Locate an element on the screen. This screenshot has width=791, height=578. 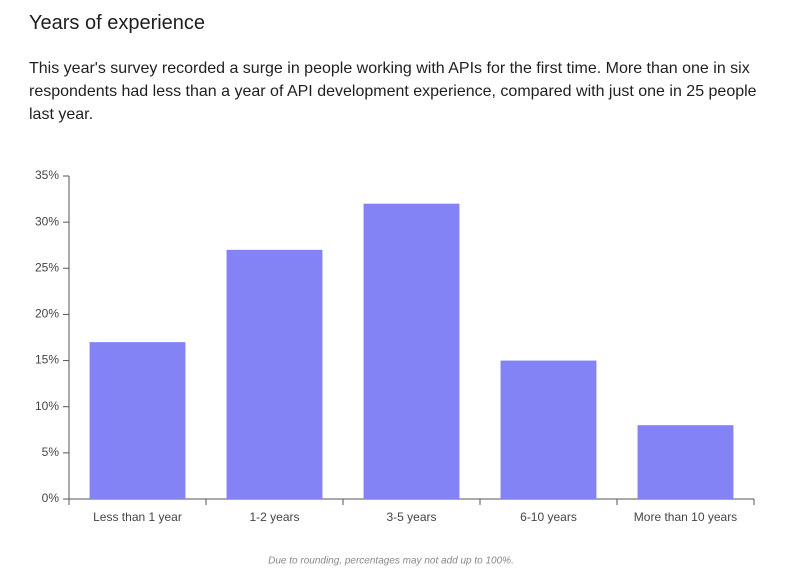
y-tick-label: 15% is located at coordinates (47, 360).